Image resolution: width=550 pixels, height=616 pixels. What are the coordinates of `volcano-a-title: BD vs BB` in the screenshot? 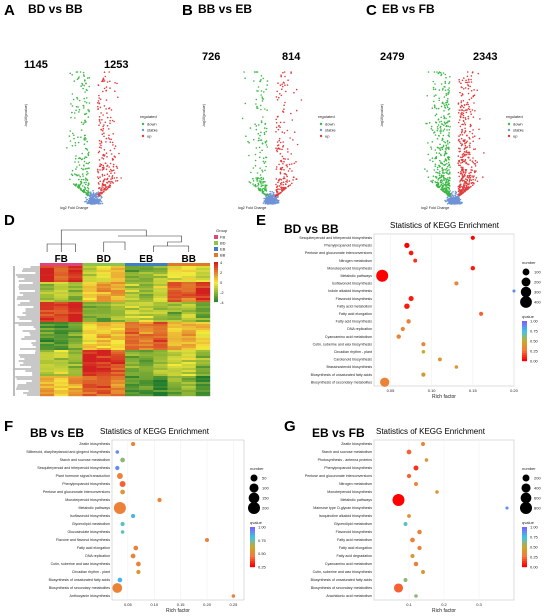 It's located at (55, 9).